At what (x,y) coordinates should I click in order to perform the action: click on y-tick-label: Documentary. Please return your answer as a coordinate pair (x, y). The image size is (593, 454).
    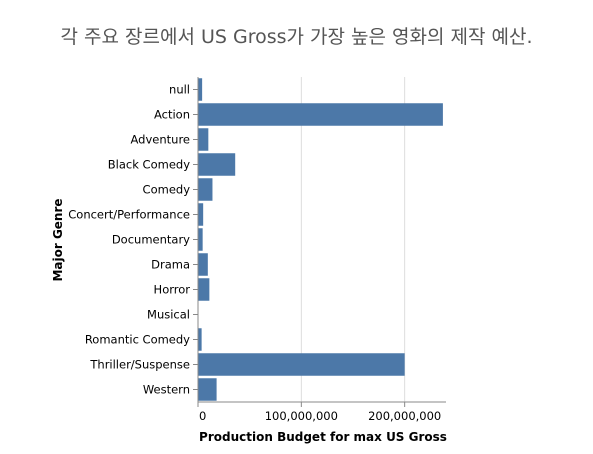
    Looking at the image, I should click on (151, 240).